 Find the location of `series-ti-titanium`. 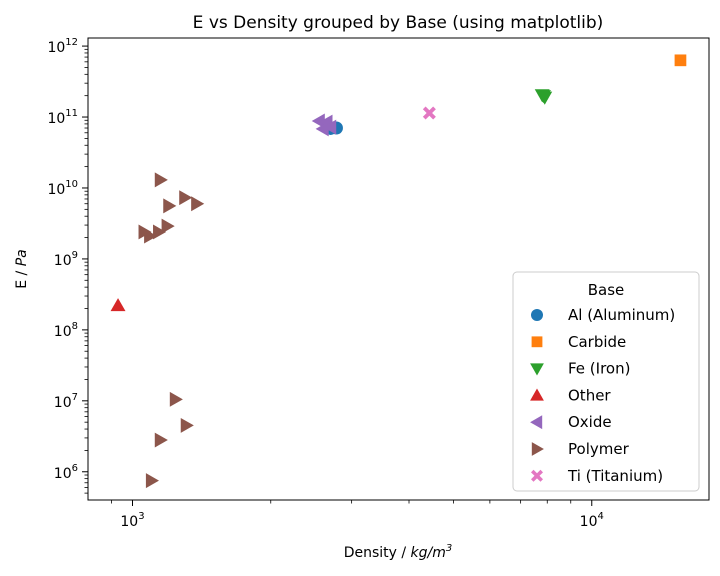

series-ti-titanium is located at coordinates (429, 113).